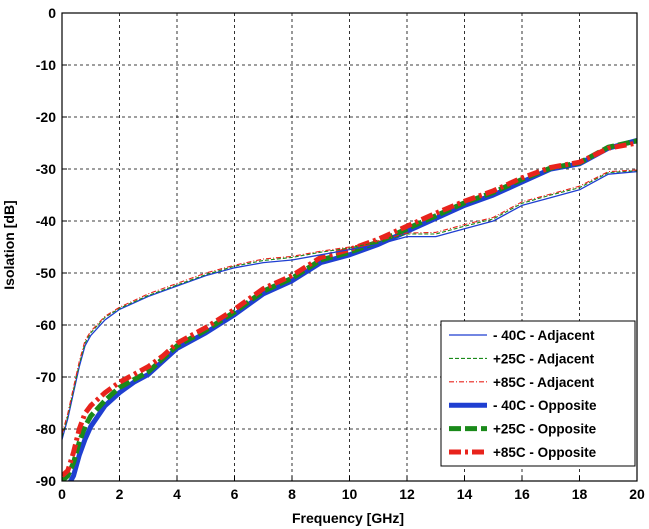 Image resolution: width=649 pixels, height=529 pixels. I want to click on y-tick-label: 0, so click(52, 13).